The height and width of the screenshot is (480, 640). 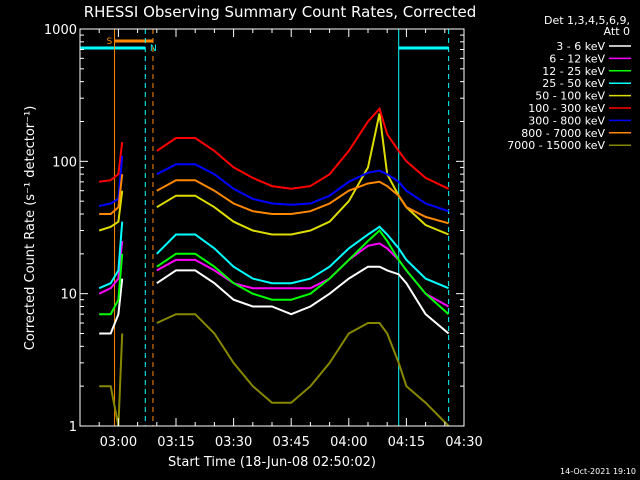 I want to click on x-tick-label: 04:00, so click(x=348, y=442).